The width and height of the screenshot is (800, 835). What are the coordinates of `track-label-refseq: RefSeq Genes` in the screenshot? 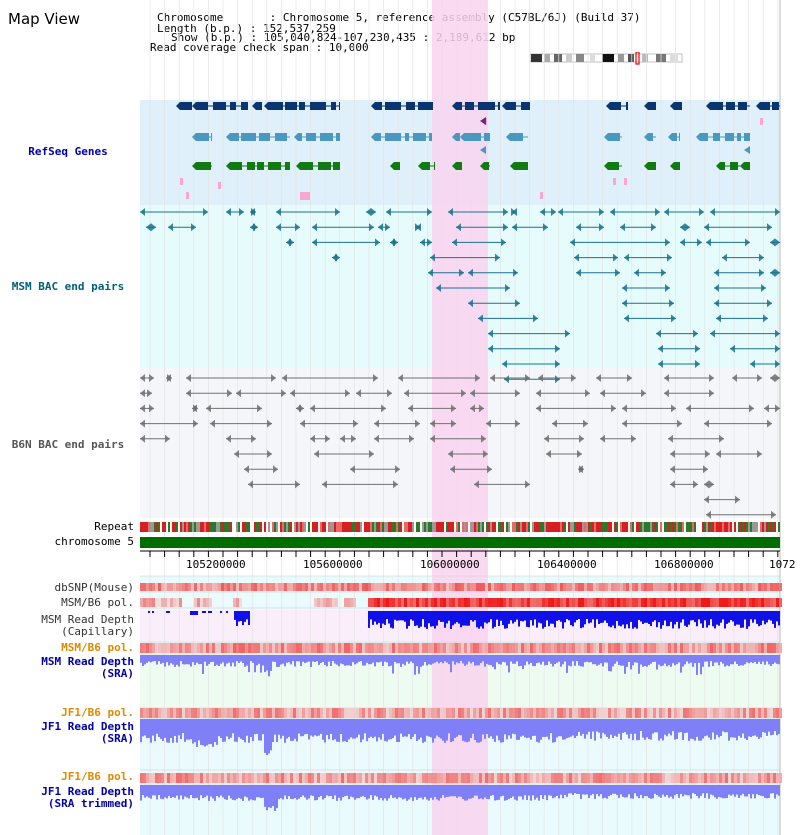 It's located at (68, 151).